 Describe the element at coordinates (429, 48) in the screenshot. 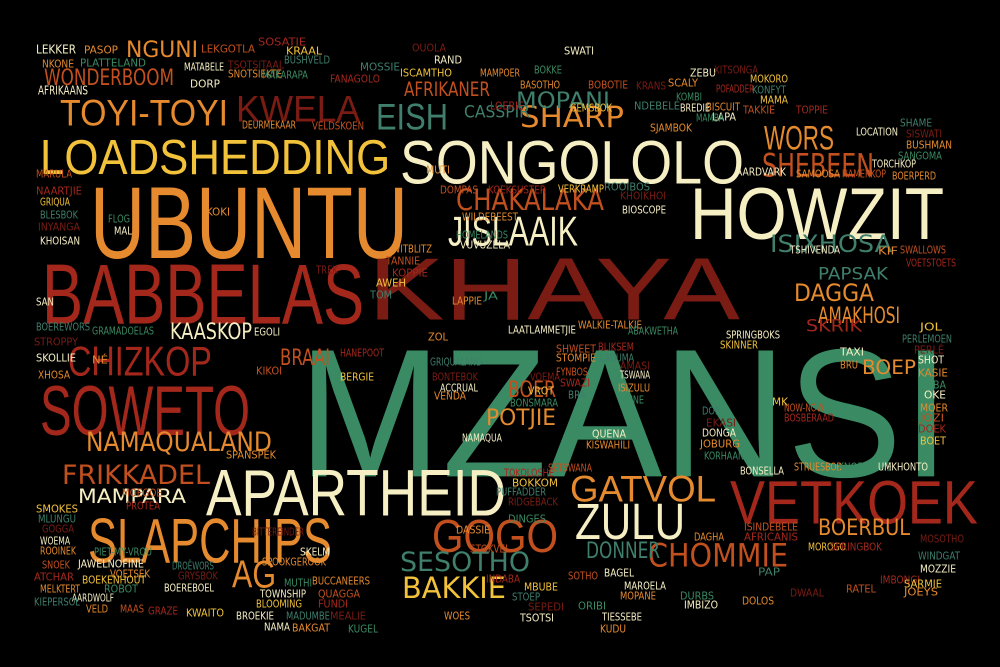

I see `word-ouola: OUOLA` at that location.